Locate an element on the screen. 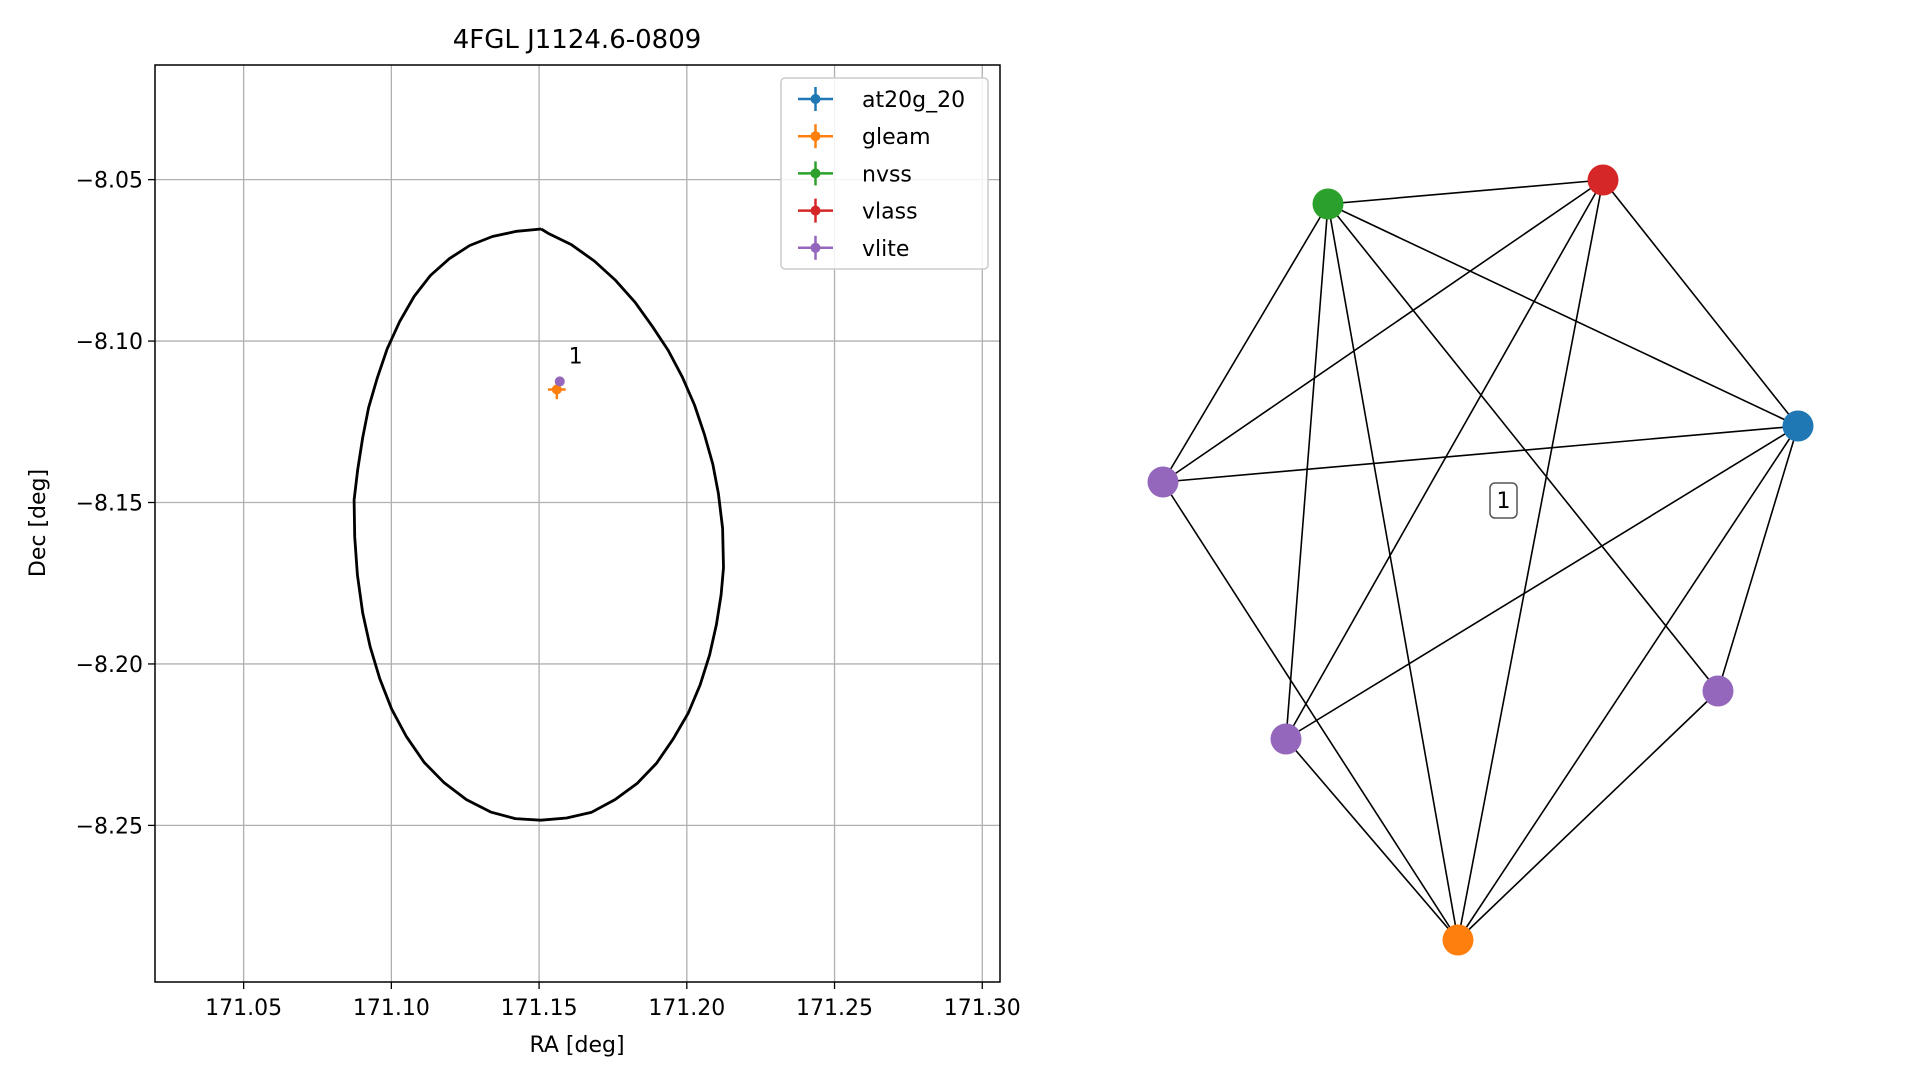 The image size is (1919, 1080). network-label: 1 is located at coordinates (1503, 500).